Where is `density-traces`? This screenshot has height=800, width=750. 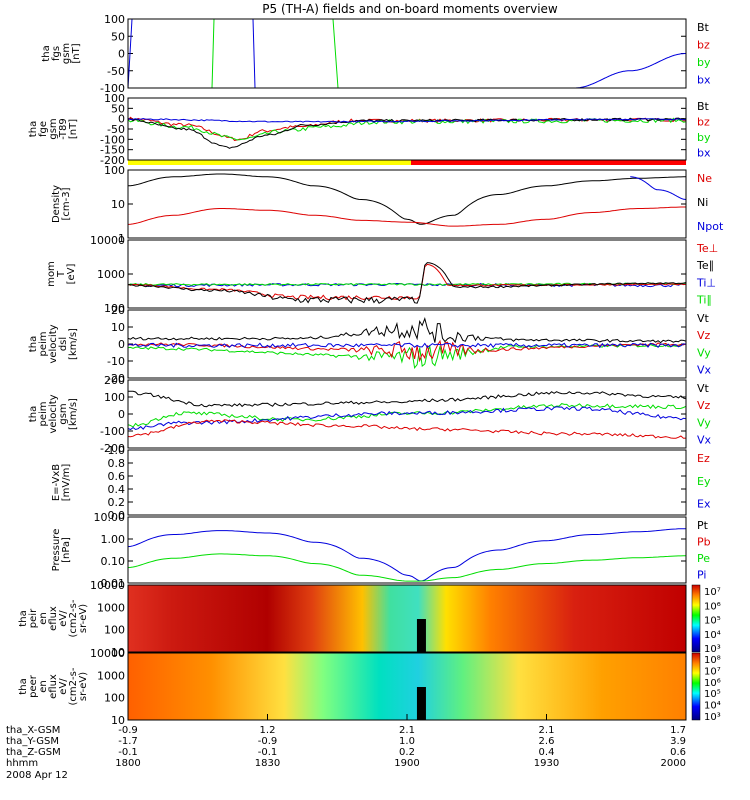 density-traces is located at coordinates (406, 200).